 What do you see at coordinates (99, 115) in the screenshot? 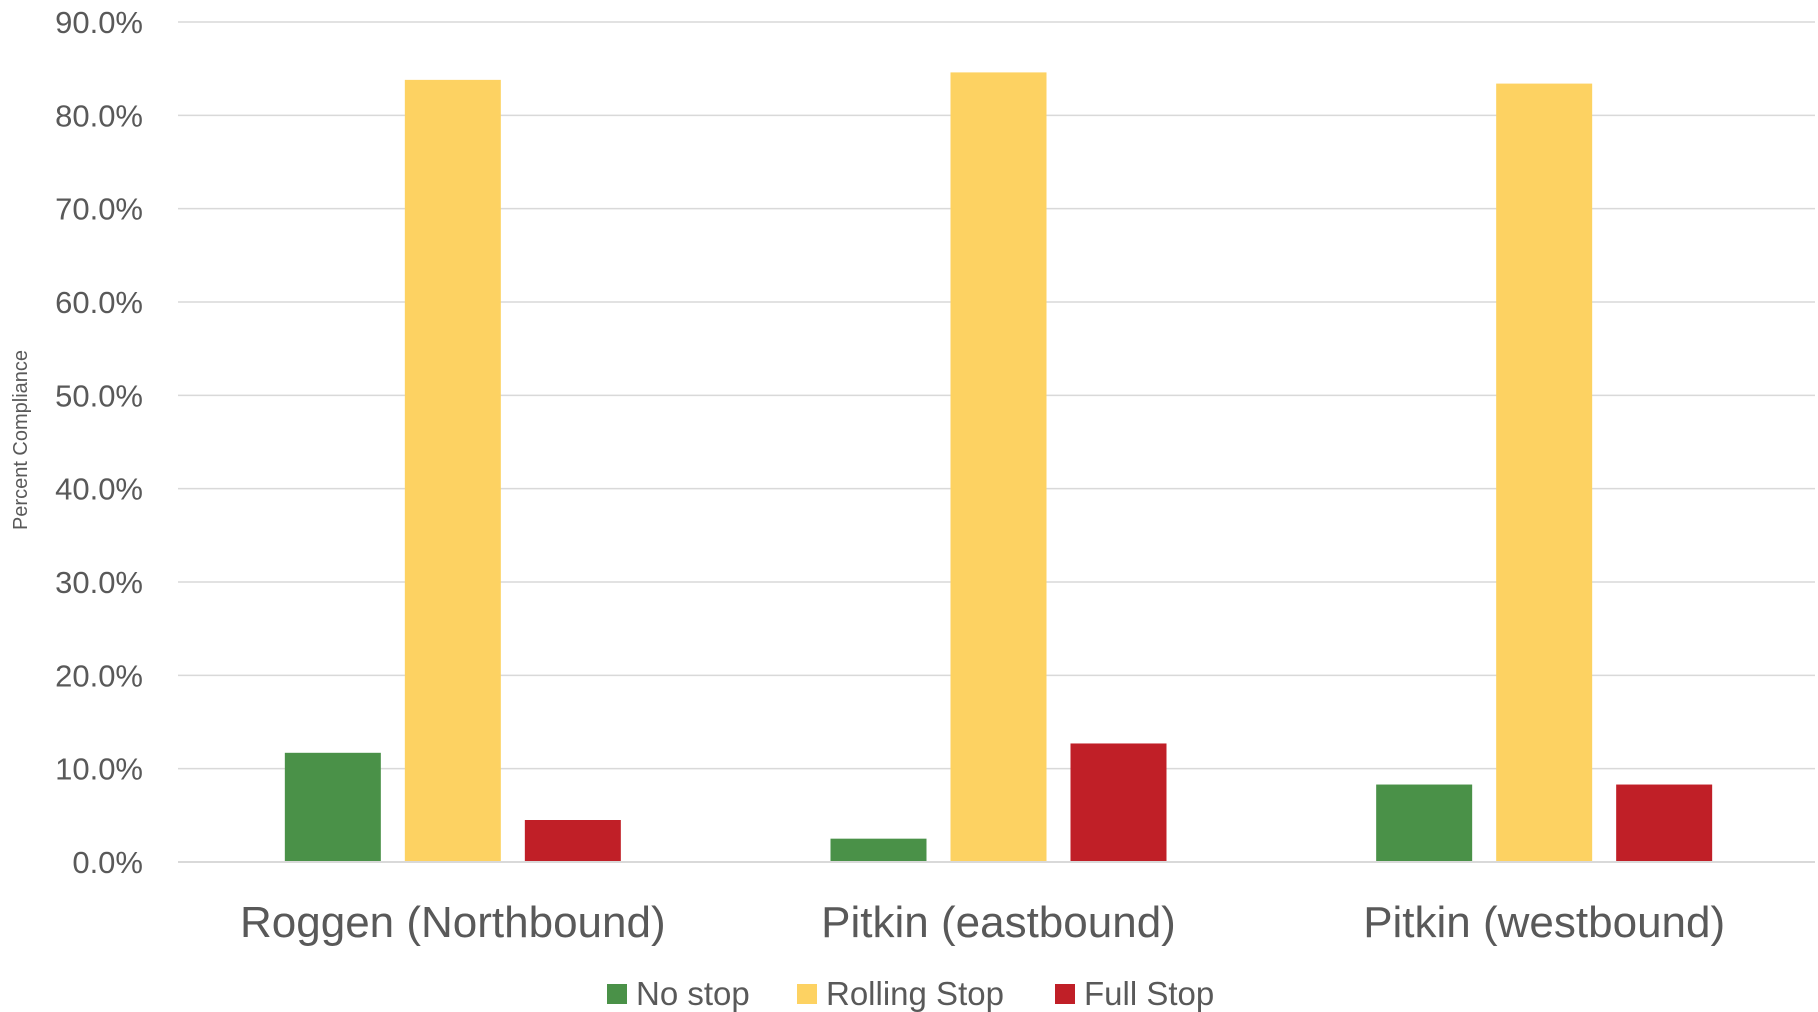
I see `y-tick-label: 80.0%` at bounding box center [99, 115].